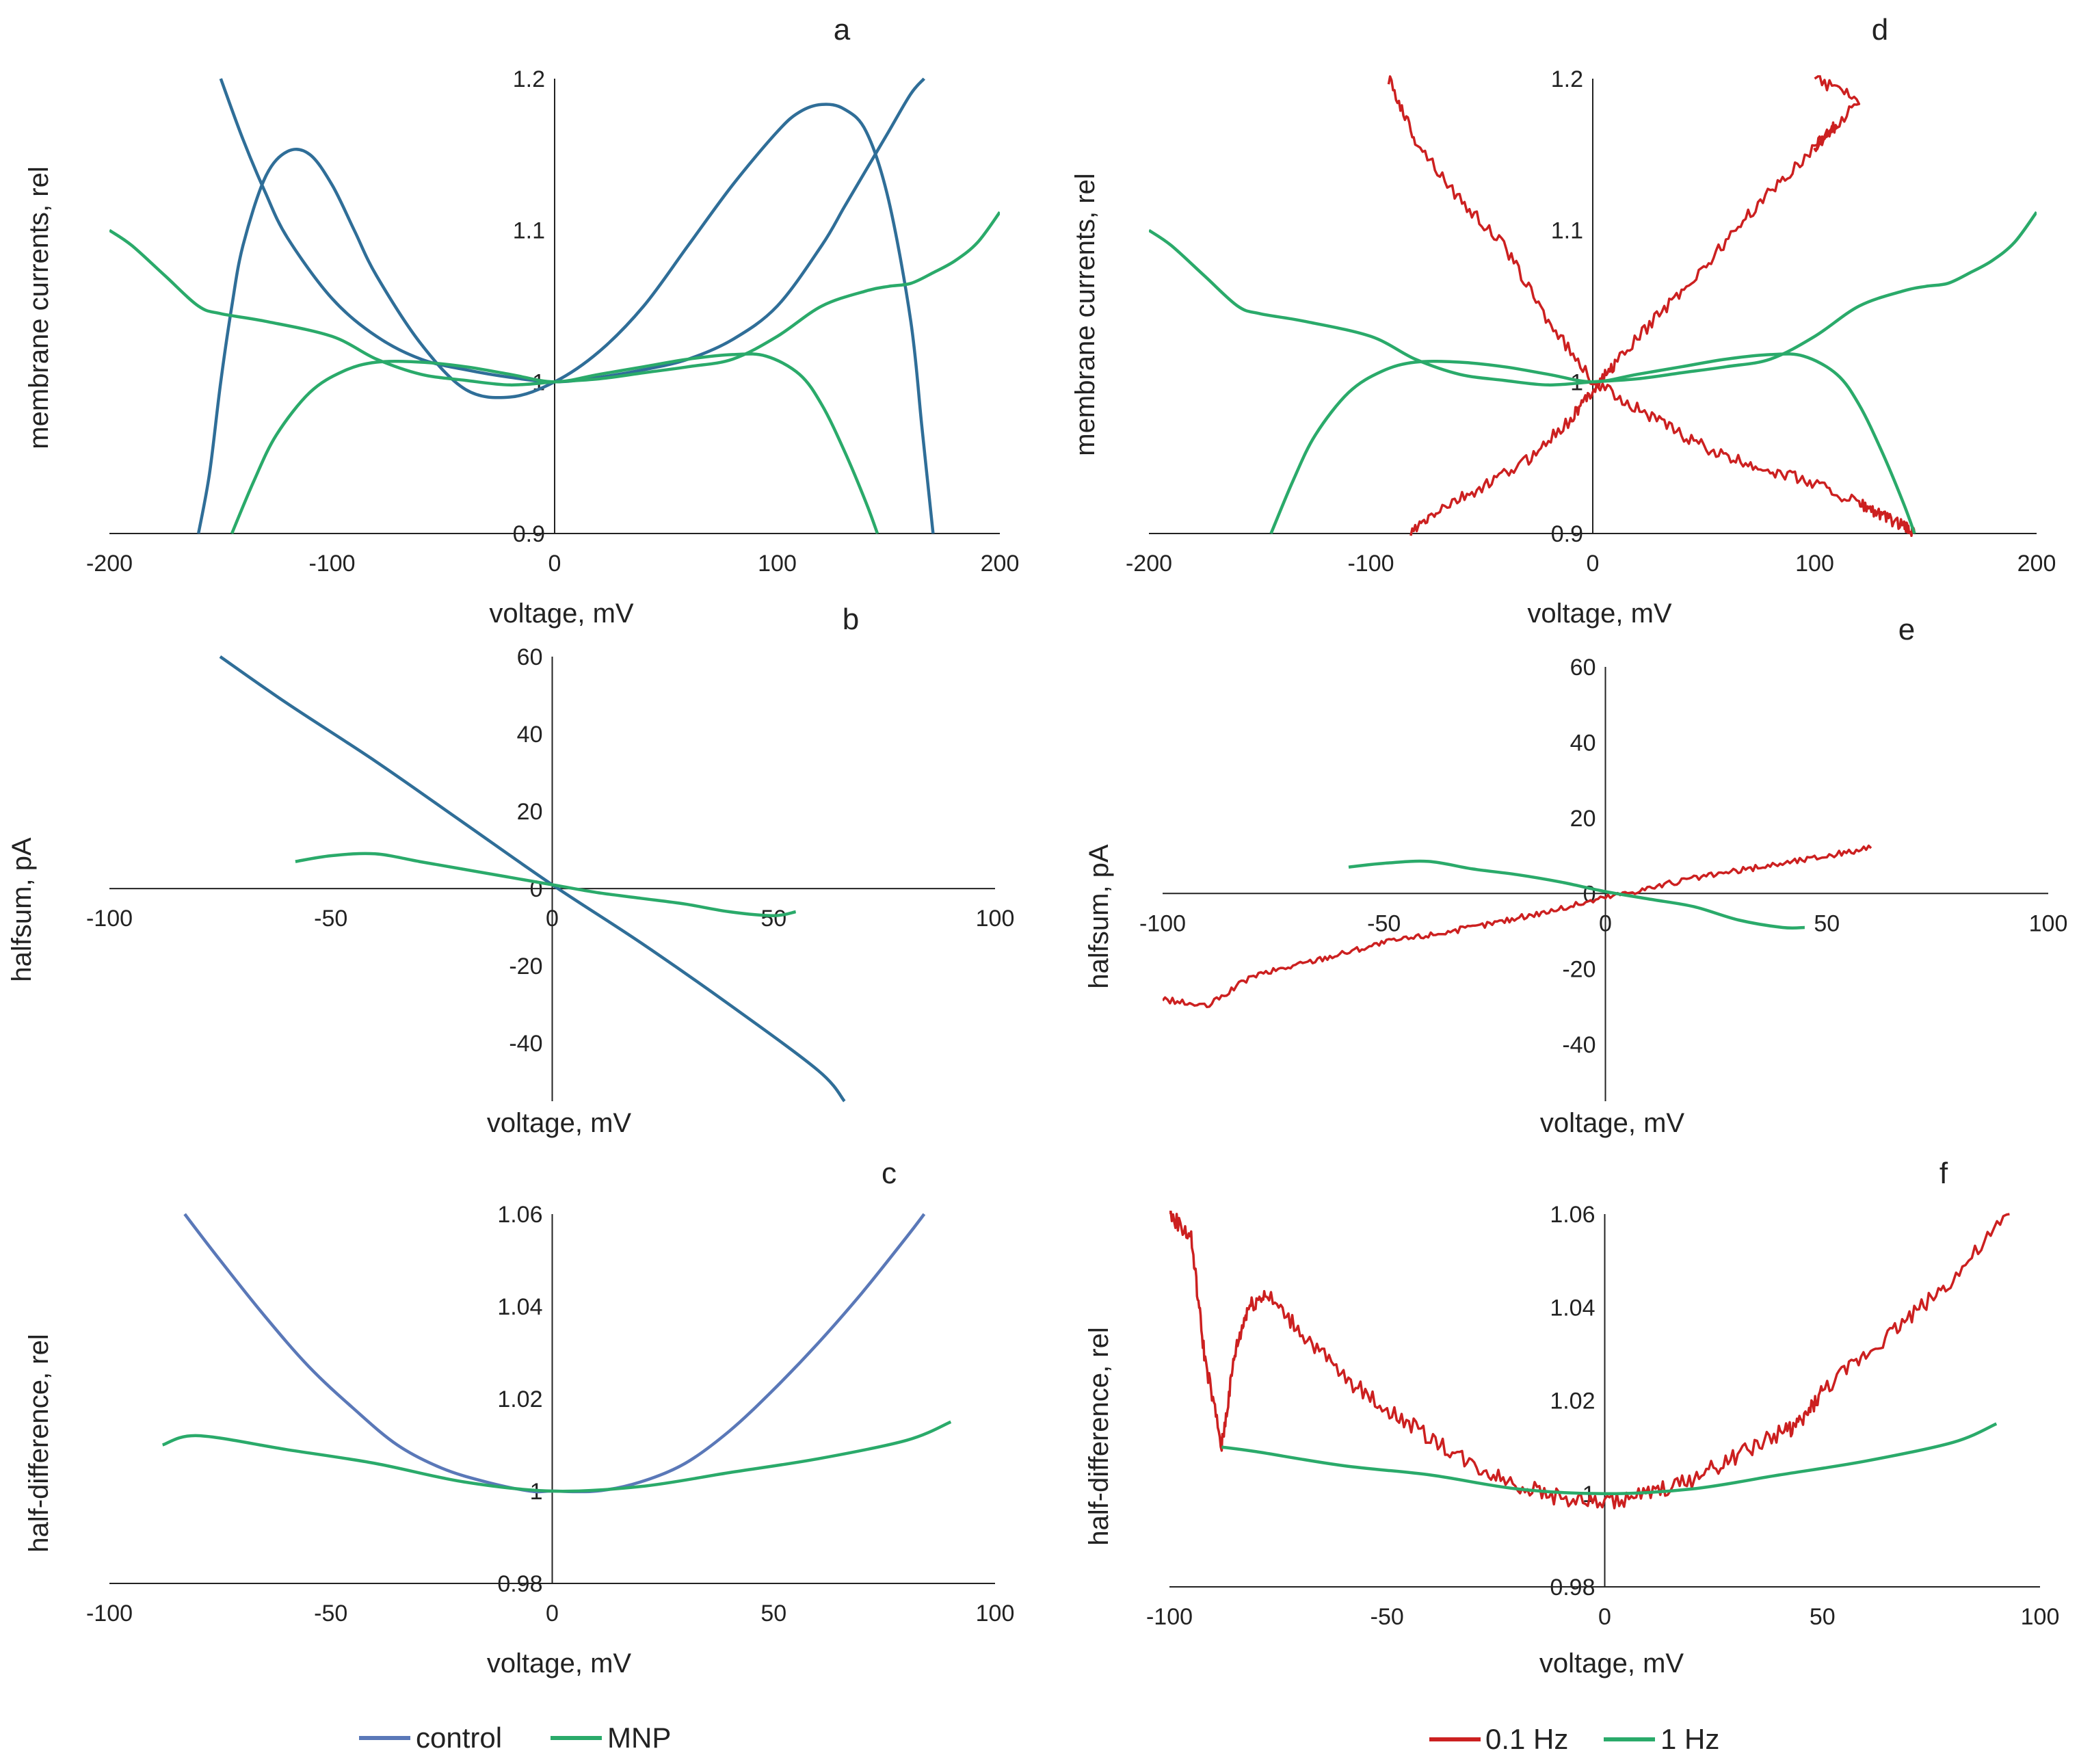  I want to click on panel-letter-a: a, so click(842, 30).